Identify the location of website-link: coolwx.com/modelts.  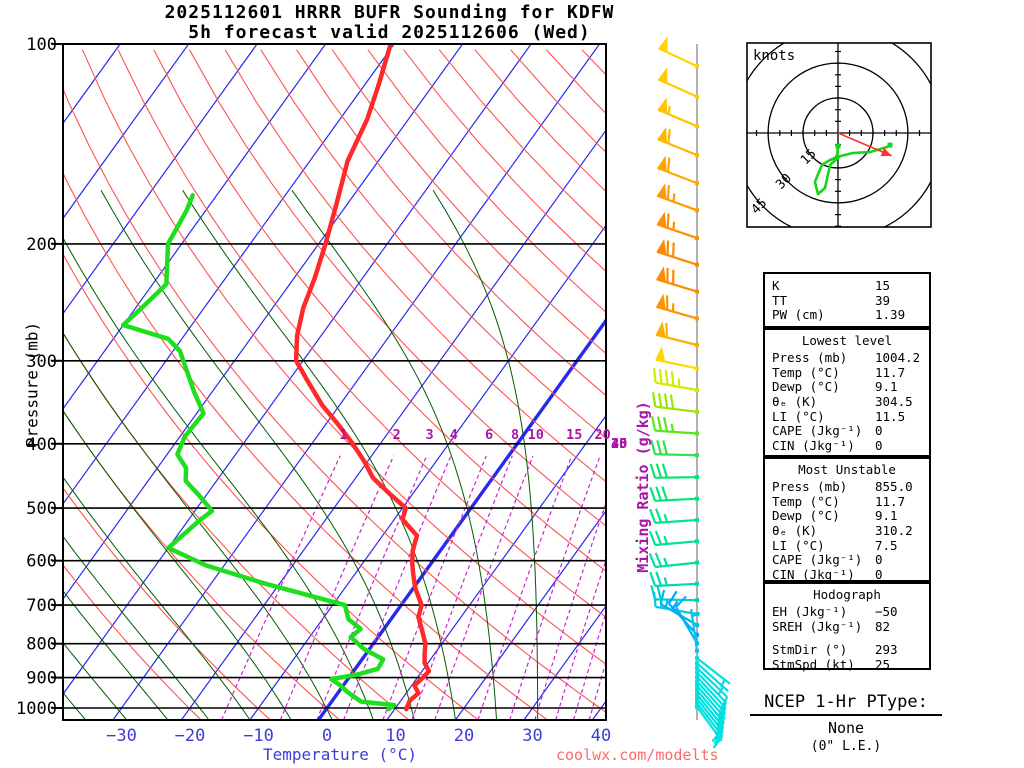
(637, 755).